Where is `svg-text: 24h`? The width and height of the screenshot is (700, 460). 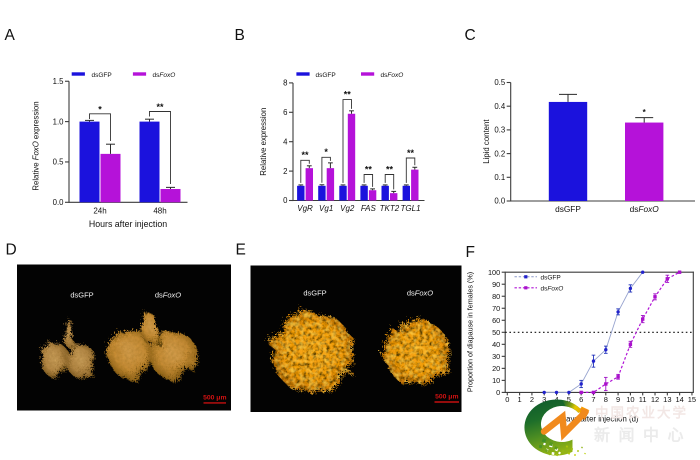 svg-text: 24h is located at coordinates (99, 211).